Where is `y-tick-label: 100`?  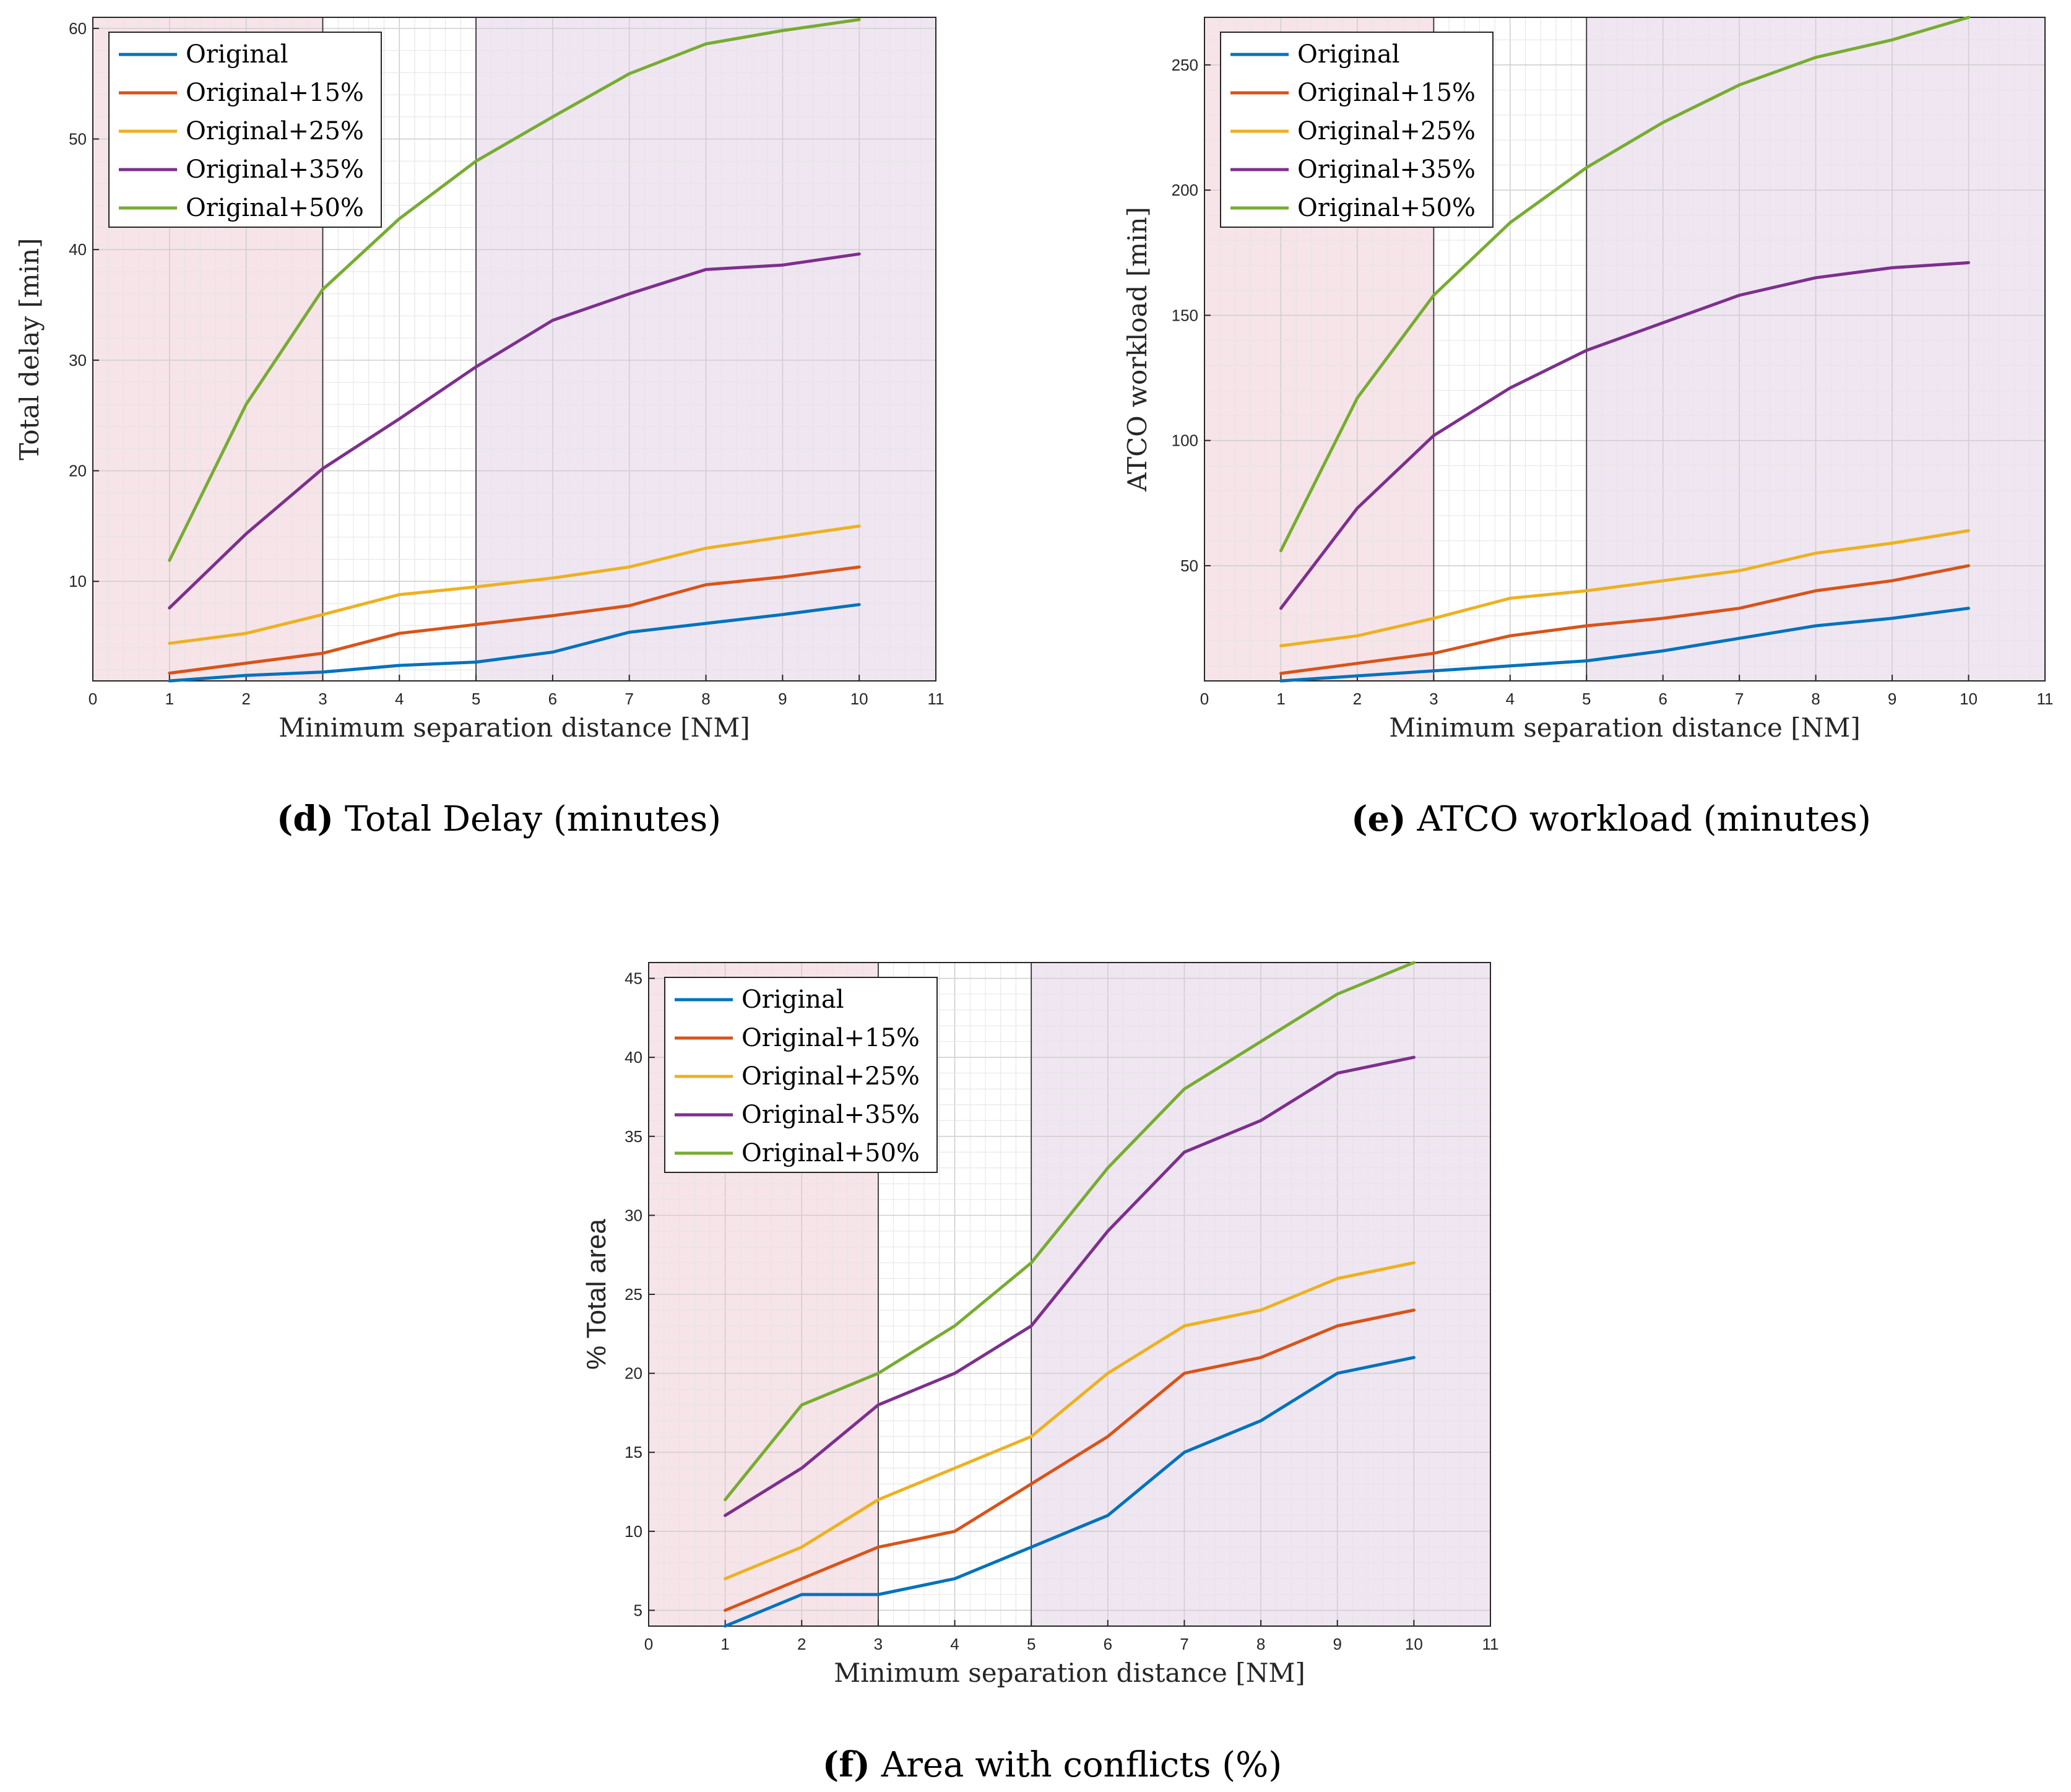
y-tick-label: 100 is located at coordinates (1185, 440).